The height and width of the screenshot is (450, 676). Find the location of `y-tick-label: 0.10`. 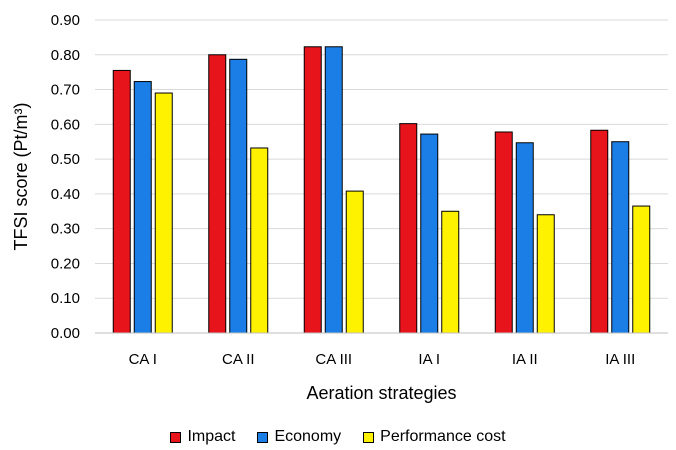

y-tick-label: 0.10 is located at coordinates (65, 298).